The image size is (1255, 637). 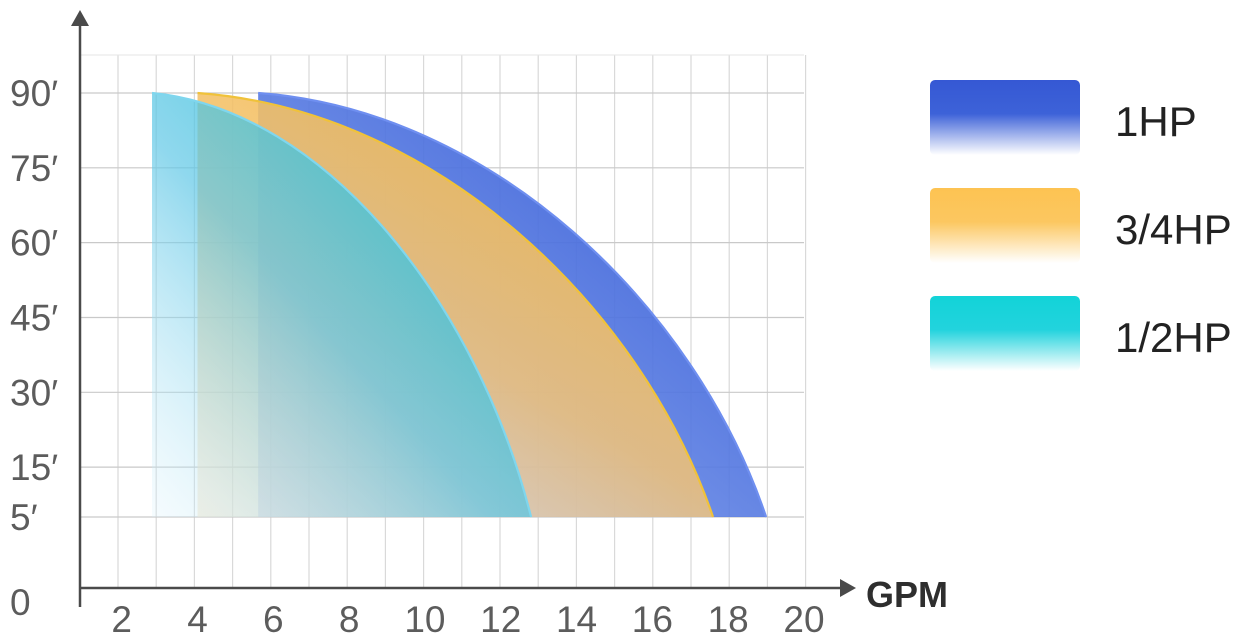 I want to click on y-axis-arrow-icon, so click(x=80, y=18).